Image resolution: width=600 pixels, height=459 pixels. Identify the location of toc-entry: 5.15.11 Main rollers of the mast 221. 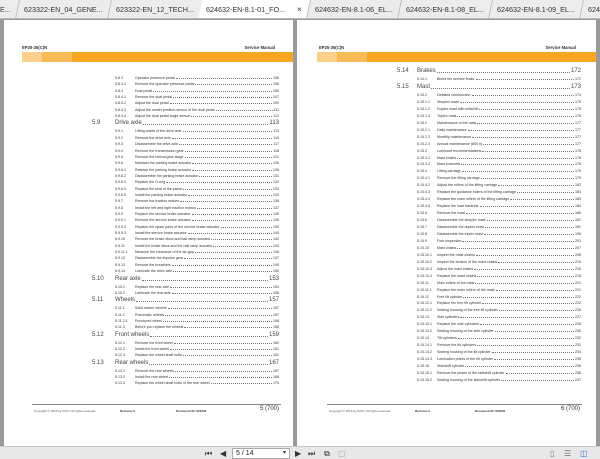
(499, 283).